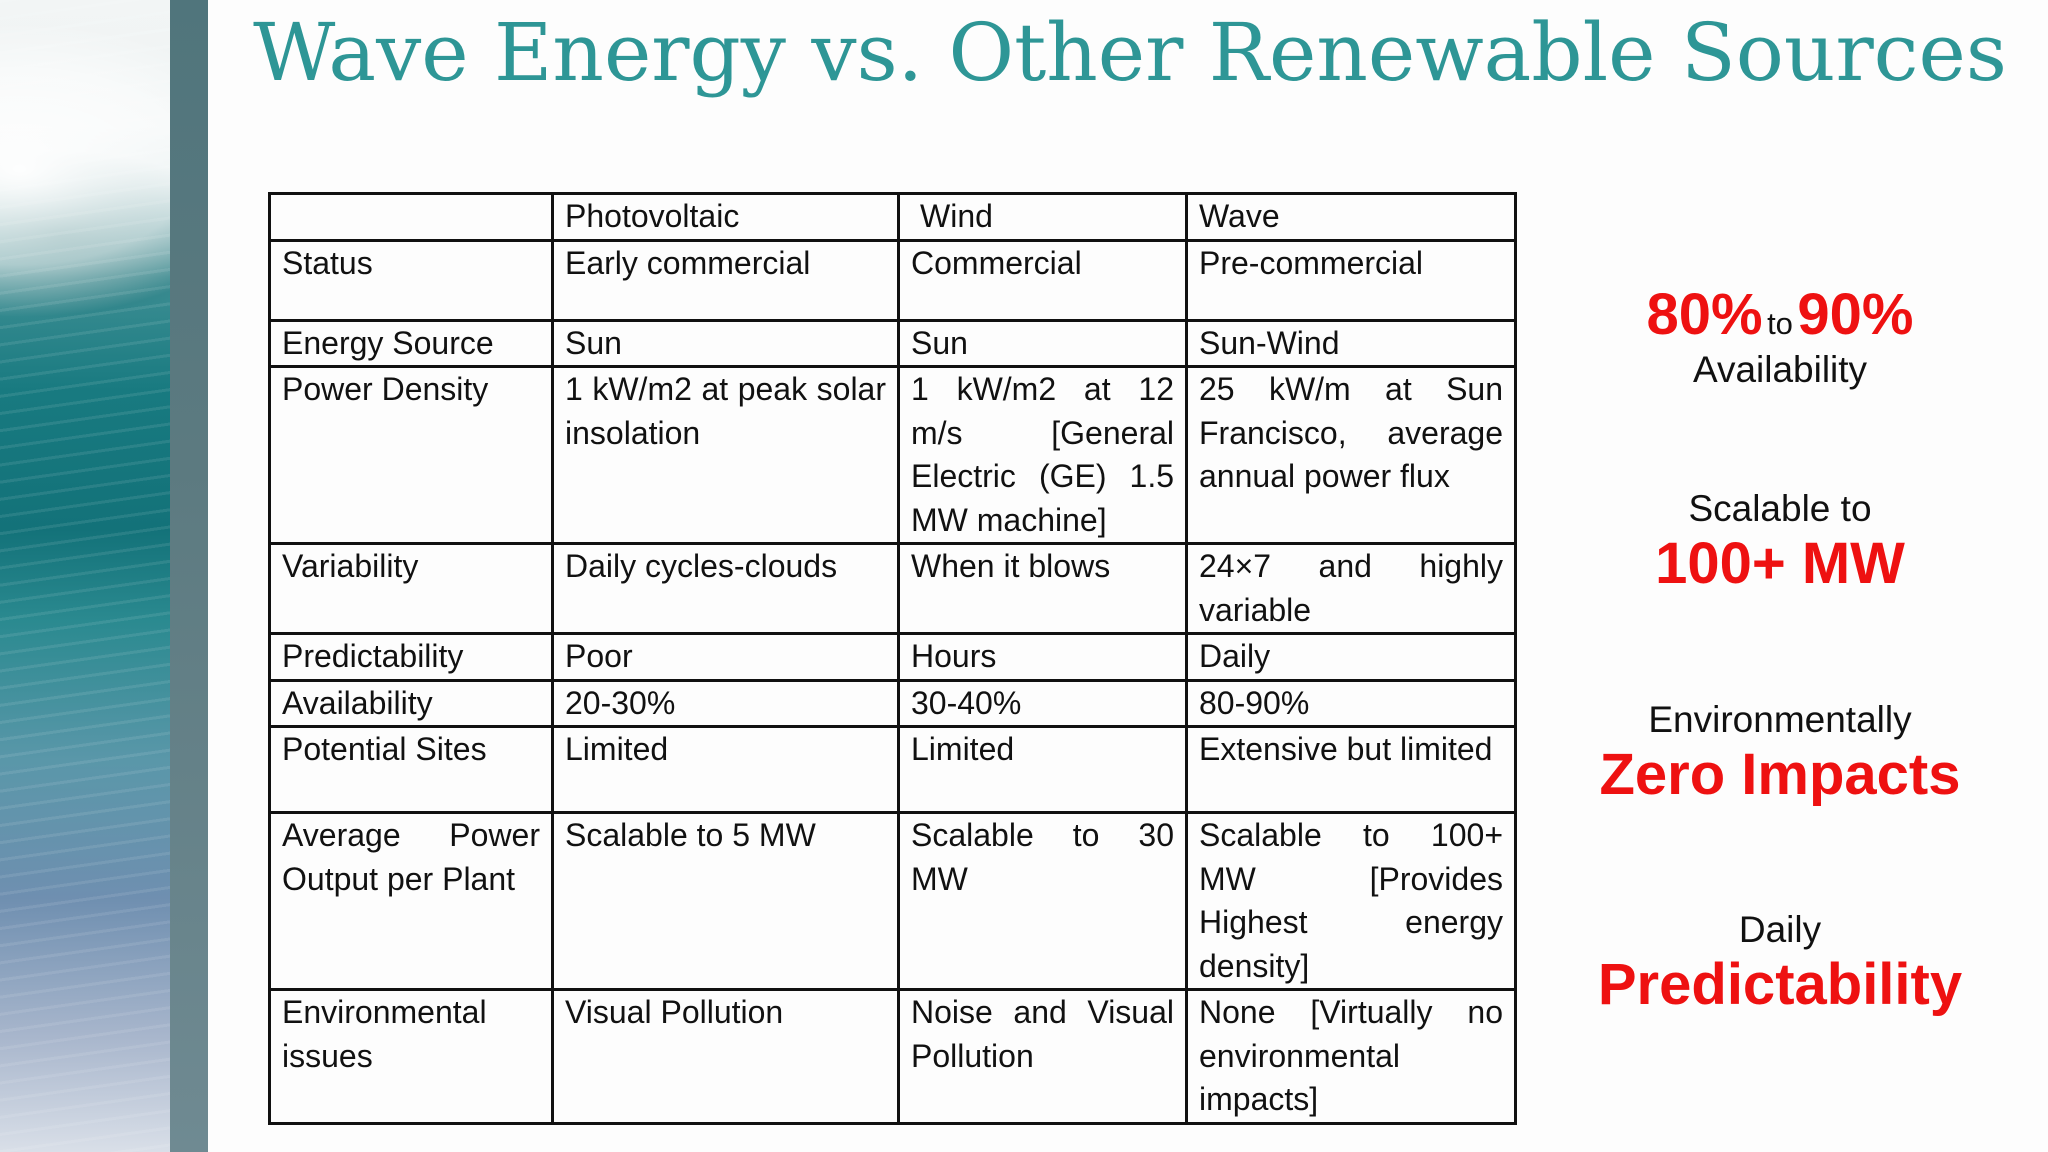 Image resolution: width=2048 pixels, height=1152 pixels. Describe the element at coordinates (1704, 314) in the screenshot. I see `availability-low: 80%` at that location.